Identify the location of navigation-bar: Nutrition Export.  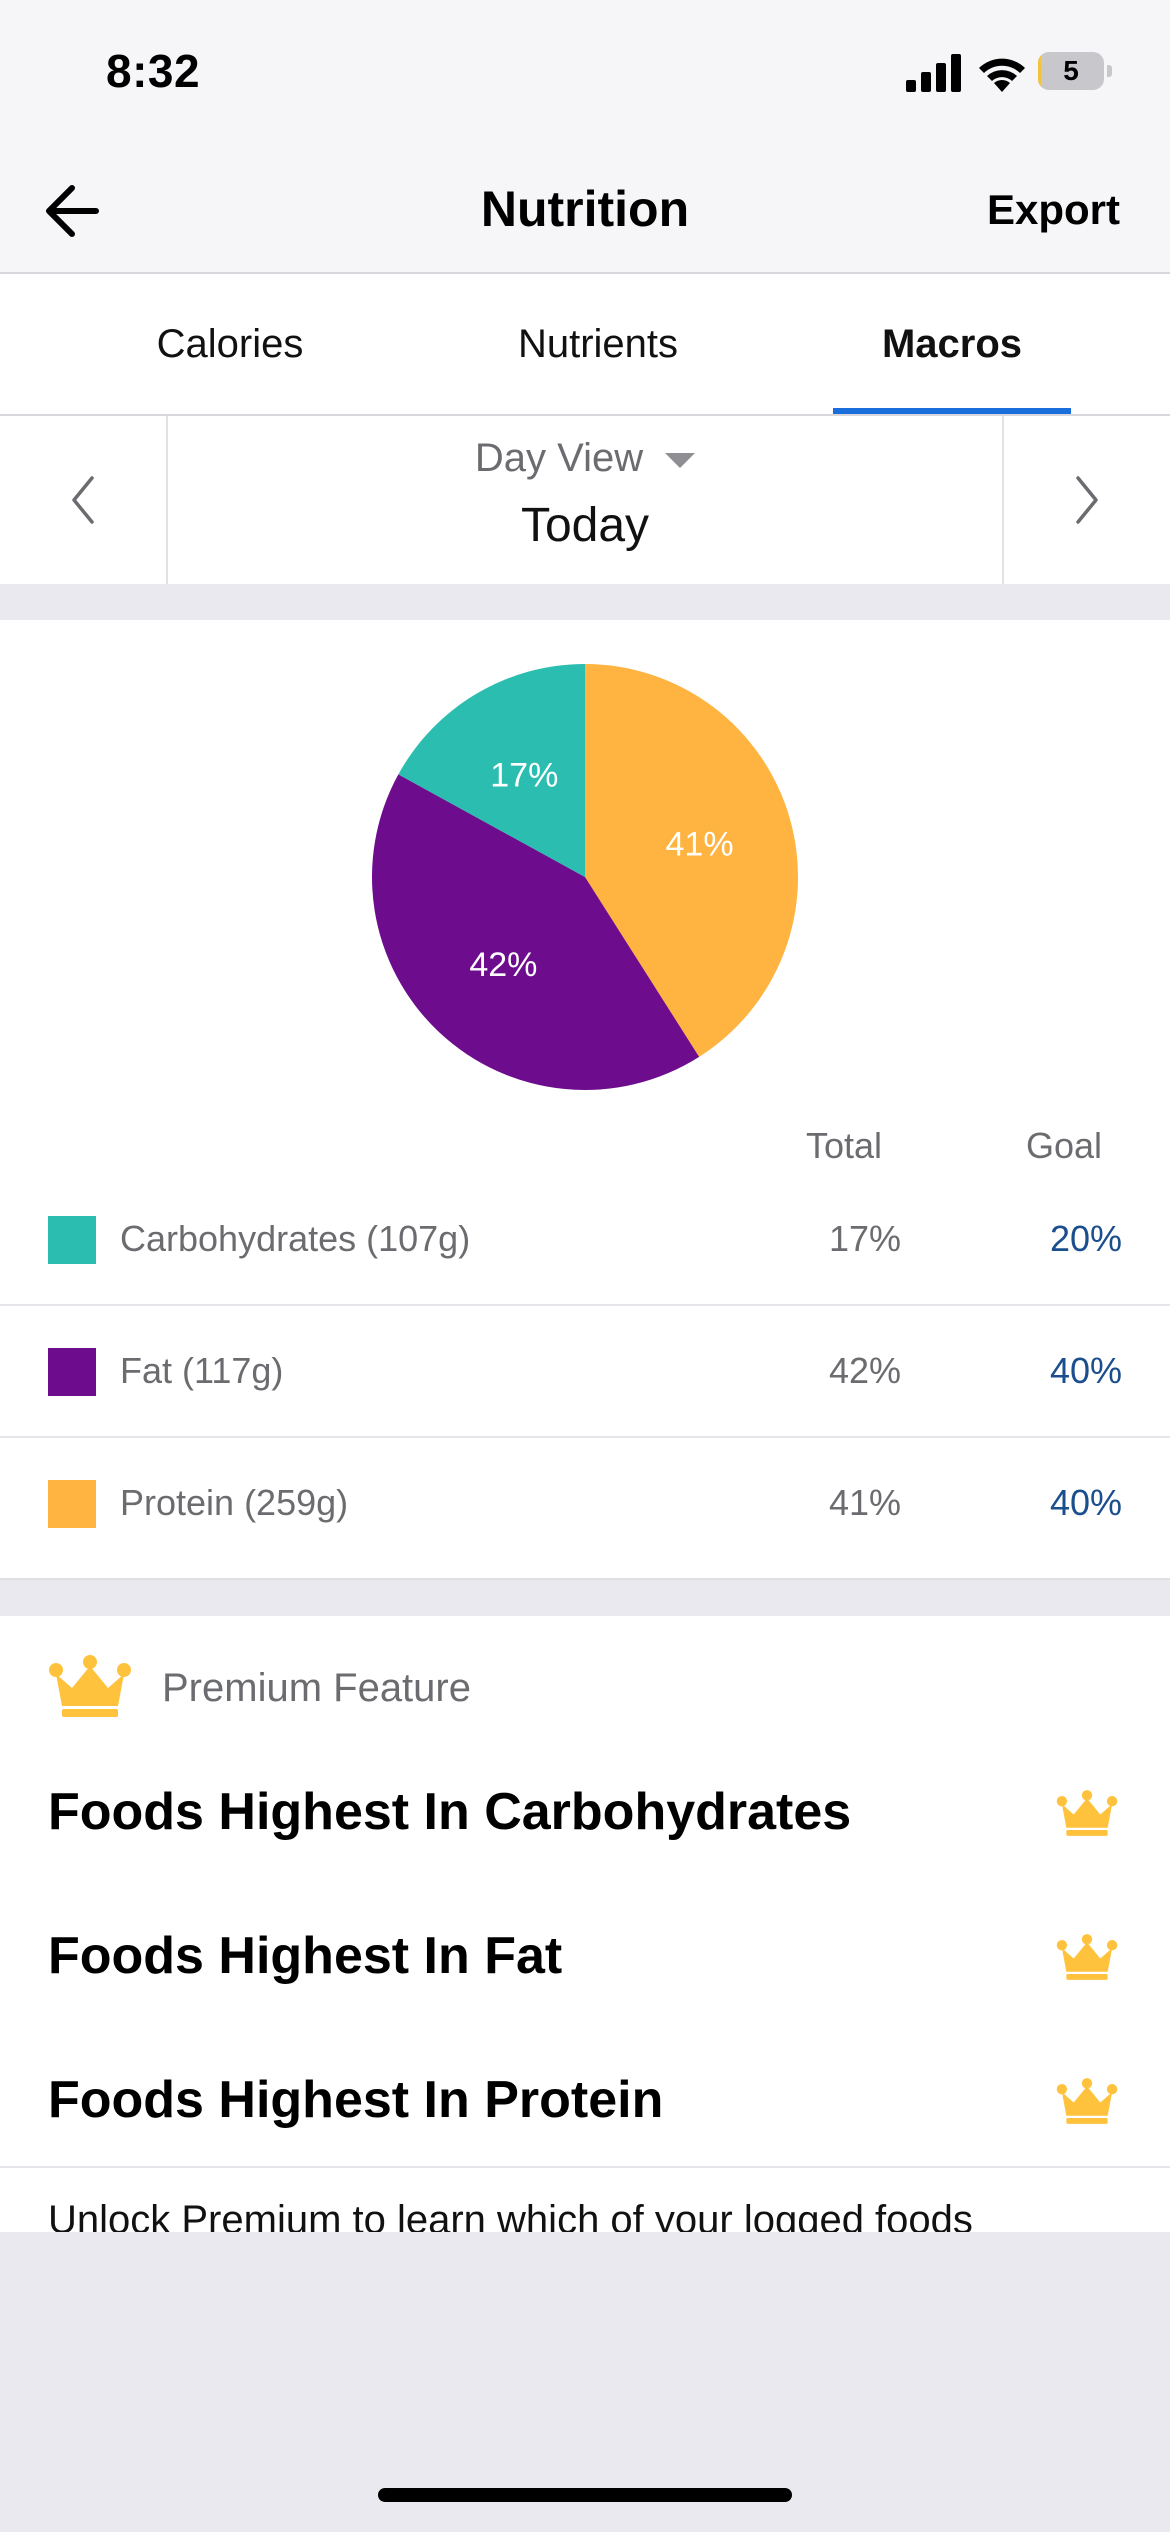
(585, 212).